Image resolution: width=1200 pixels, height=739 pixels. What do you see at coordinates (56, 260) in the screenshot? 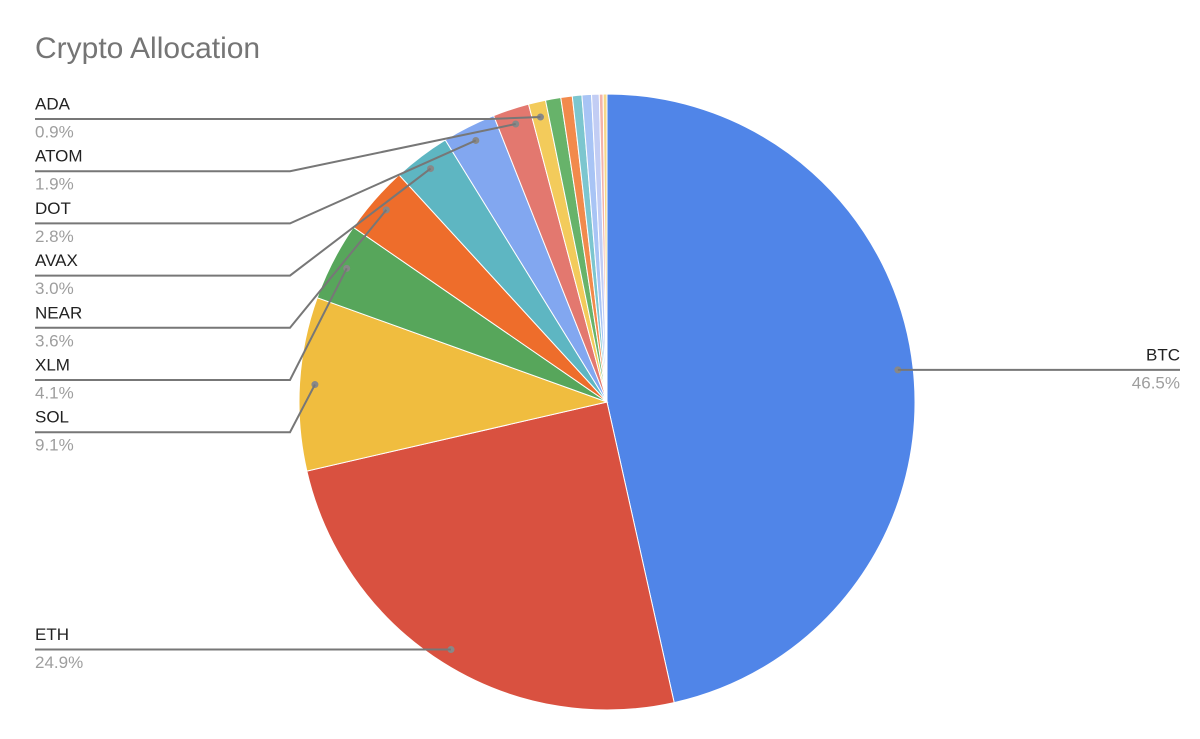
I see `slice-label: AVAX` at bounding box center [56, 260].